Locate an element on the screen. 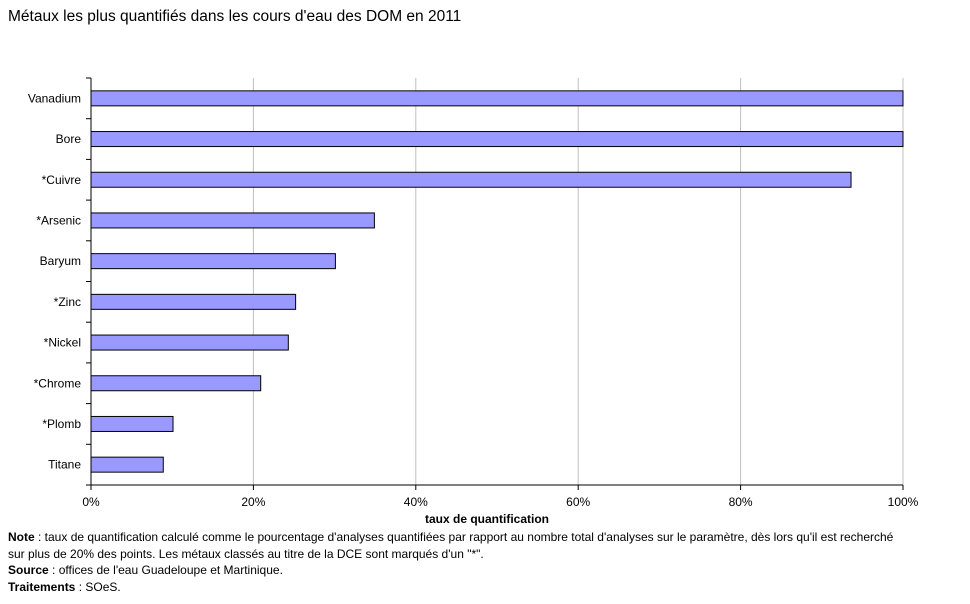 This screenshot has width=970, height=604. x-tick-label: 0% is located at coordinates (91, 502).